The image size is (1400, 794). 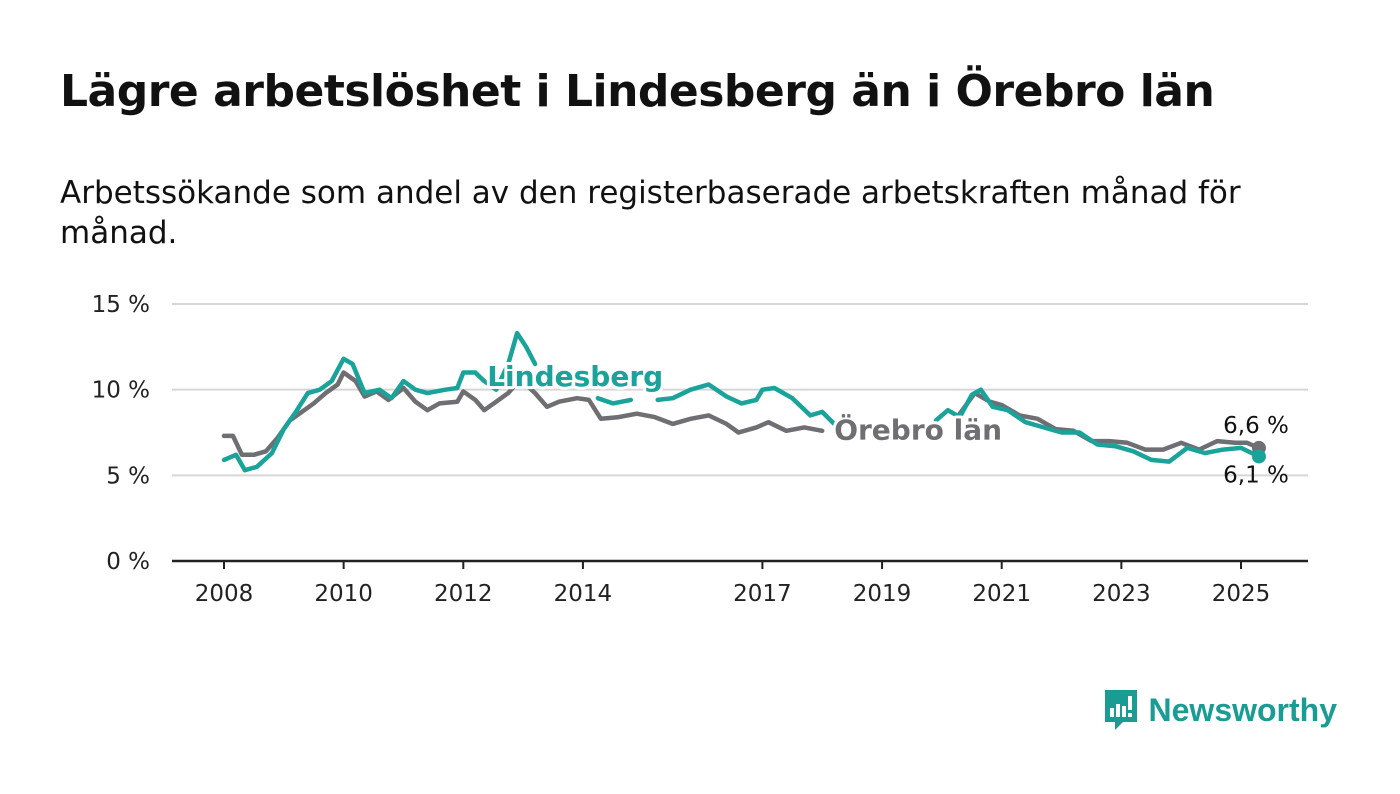 I want to click on y-tick-label: 0 %, so click(x=128, y=562).